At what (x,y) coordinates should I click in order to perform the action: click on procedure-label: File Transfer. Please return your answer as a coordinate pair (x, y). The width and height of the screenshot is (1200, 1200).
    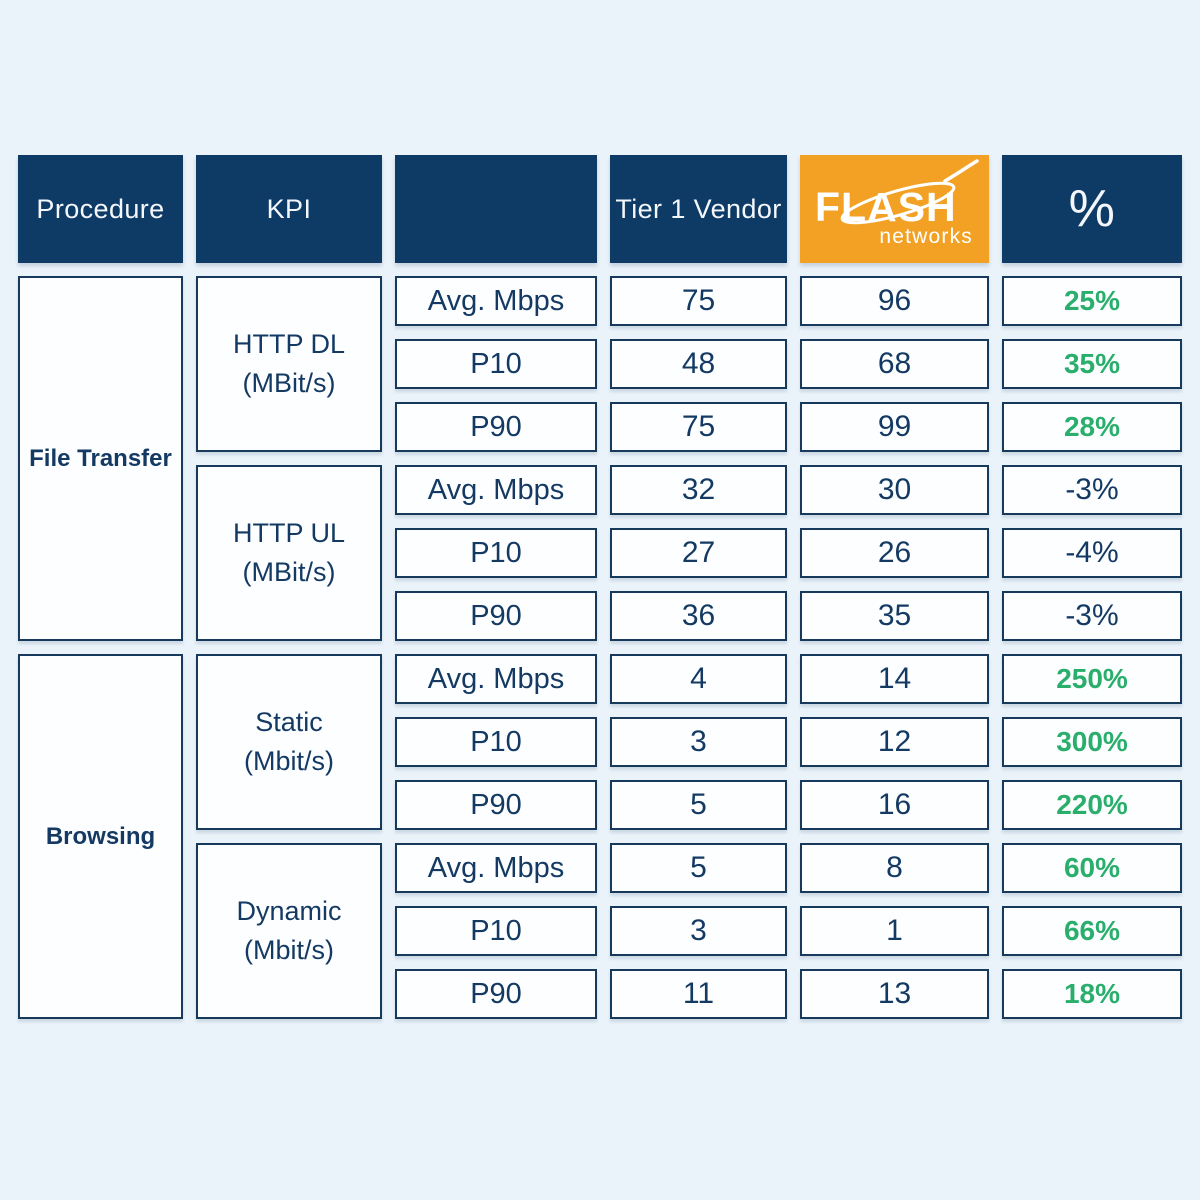
    Looking at the image, I should click on (100, 458).